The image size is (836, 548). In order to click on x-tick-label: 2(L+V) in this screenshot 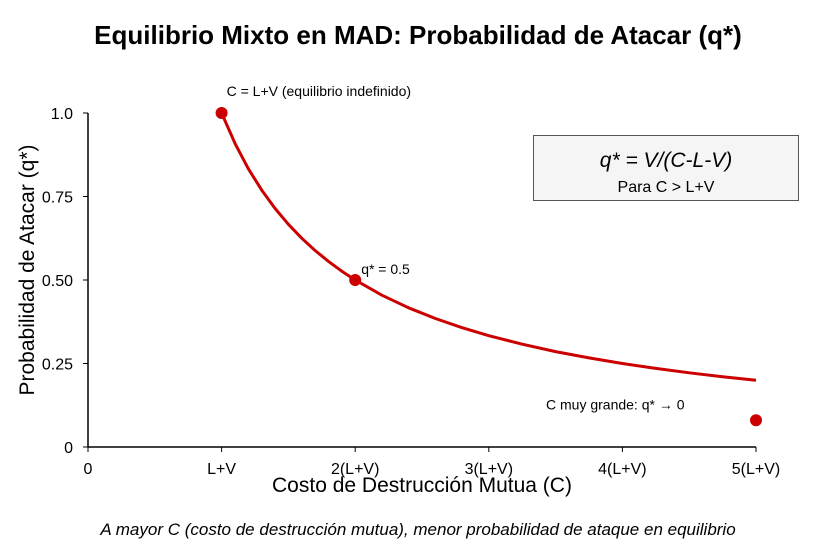, I will do `click(355, 469)`.